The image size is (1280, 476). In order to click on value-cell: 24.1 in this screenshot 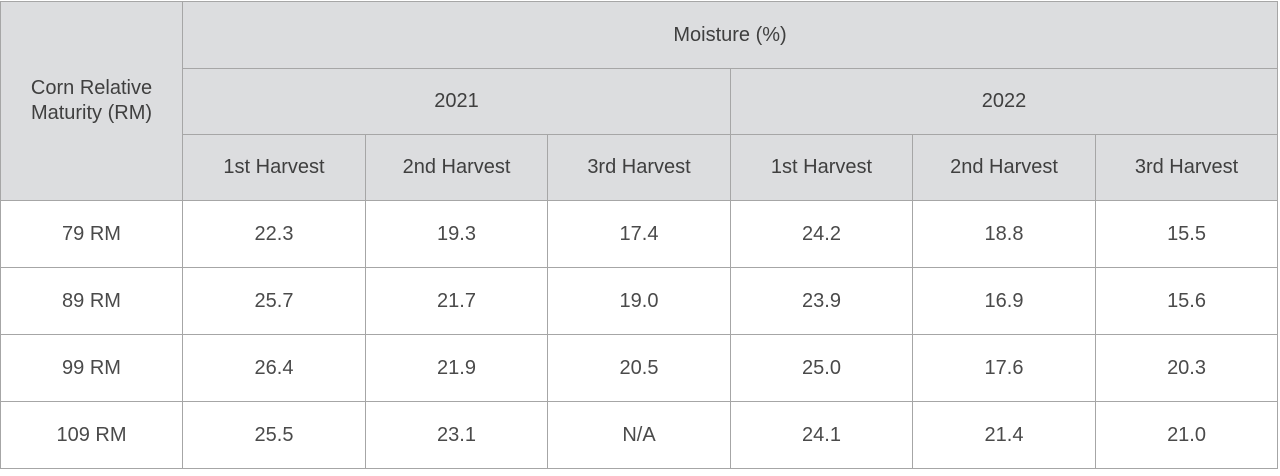, I will do `click(821, 435)`.